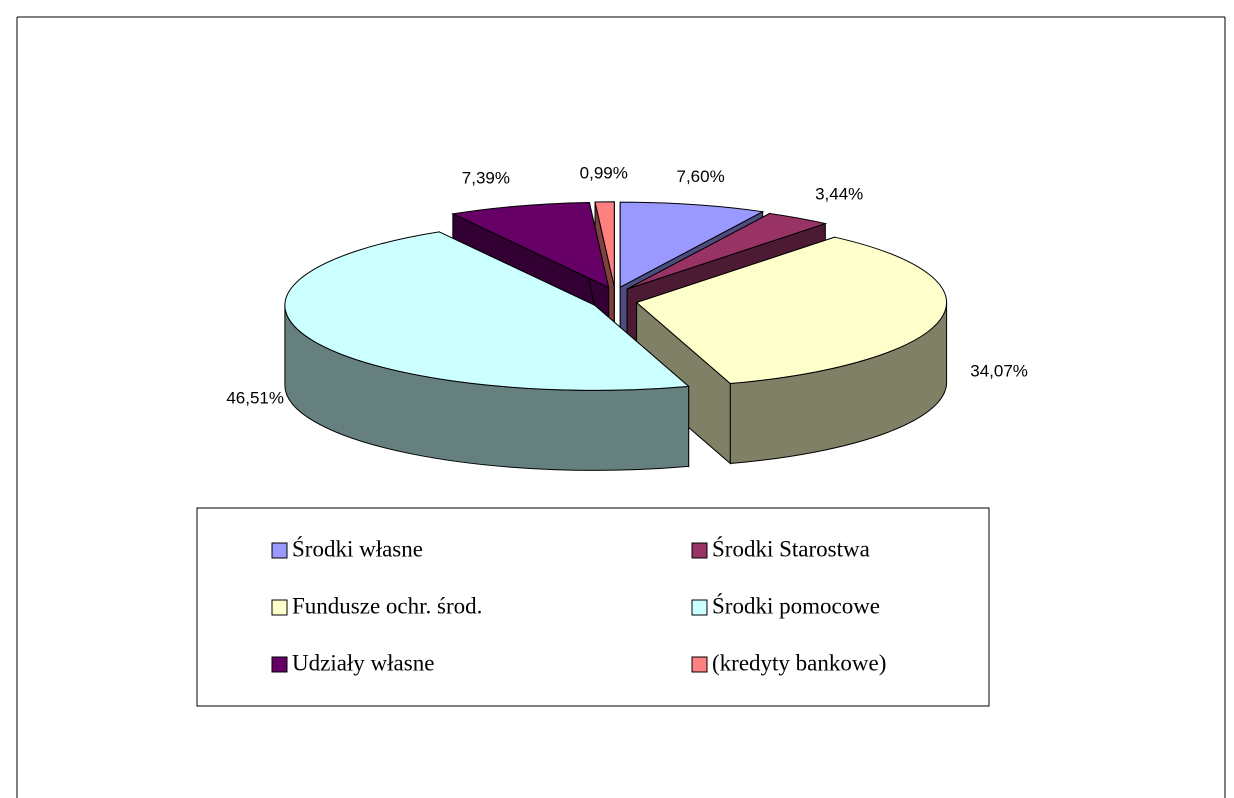 The height and width of the screenshot is (798, 1234). I want to click on legend-label: Środki własne, so click(357, 548).